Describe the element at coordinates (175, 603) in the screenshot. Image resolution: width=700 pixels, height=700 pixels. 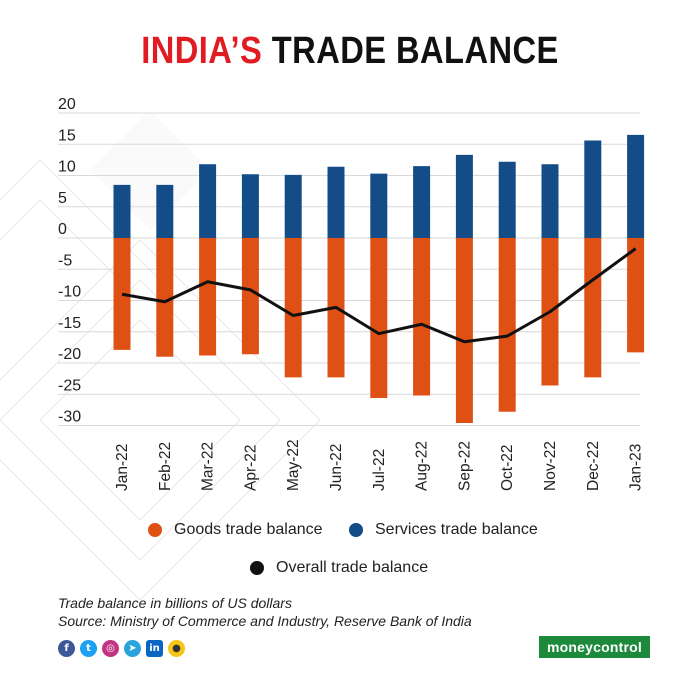
I see `footnote-units: Trade balance in billions of US dollars` at that location.